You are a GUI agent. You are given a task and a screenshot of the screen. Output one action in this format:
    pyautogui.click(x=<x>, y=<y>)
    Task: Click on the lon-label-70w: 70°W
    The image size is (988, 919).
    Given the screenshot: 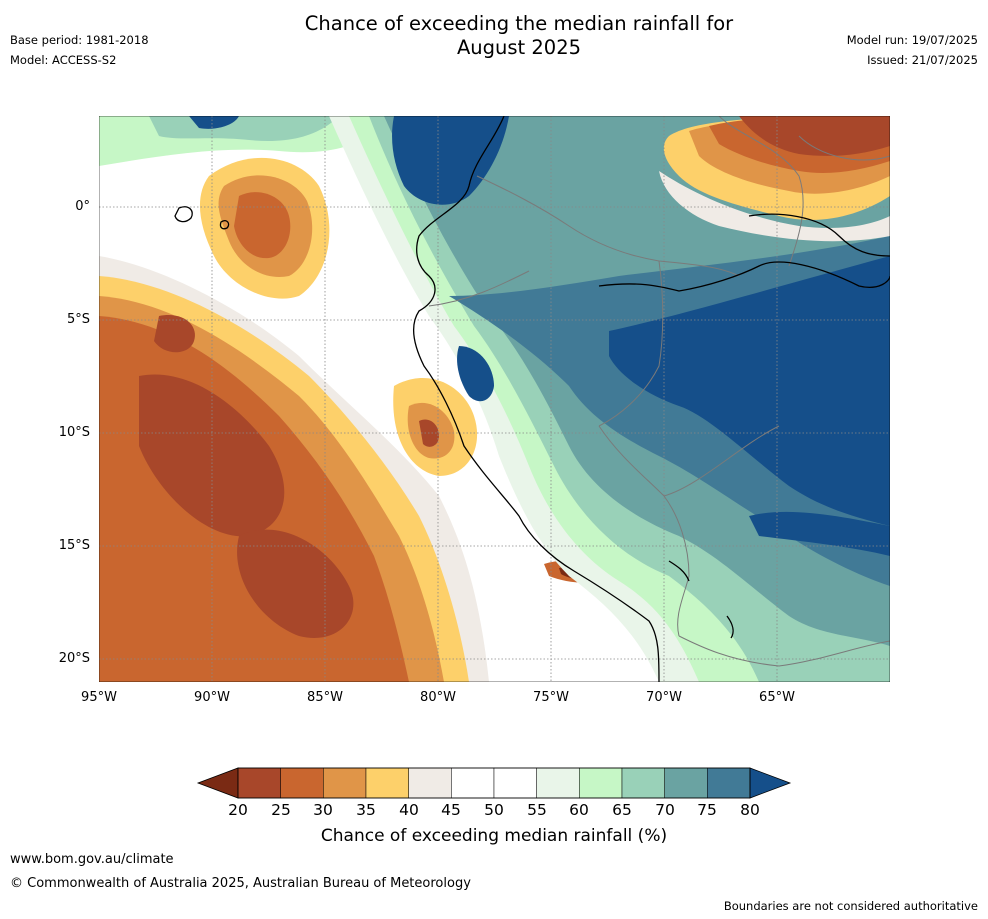 What is the action you would take?
    pyautogui.click(x=664, y=697)
    